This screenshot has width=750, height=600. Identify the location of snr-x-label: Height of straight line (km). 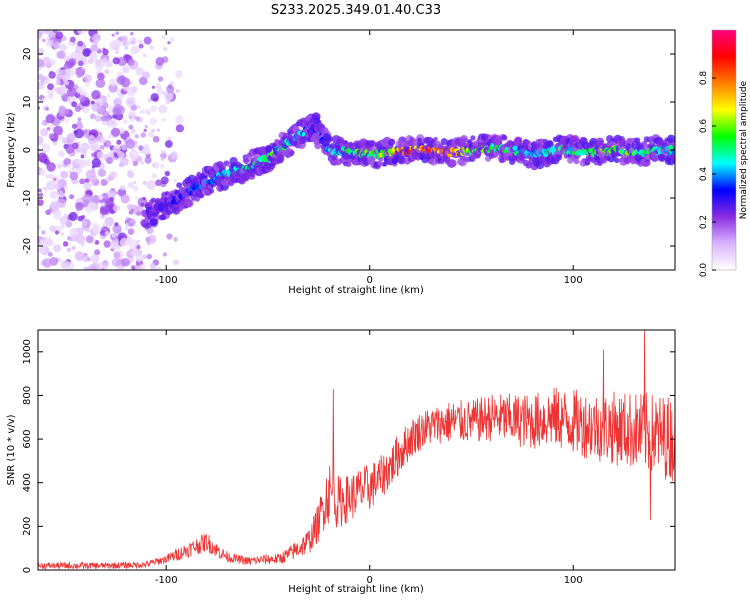
(356, 589).